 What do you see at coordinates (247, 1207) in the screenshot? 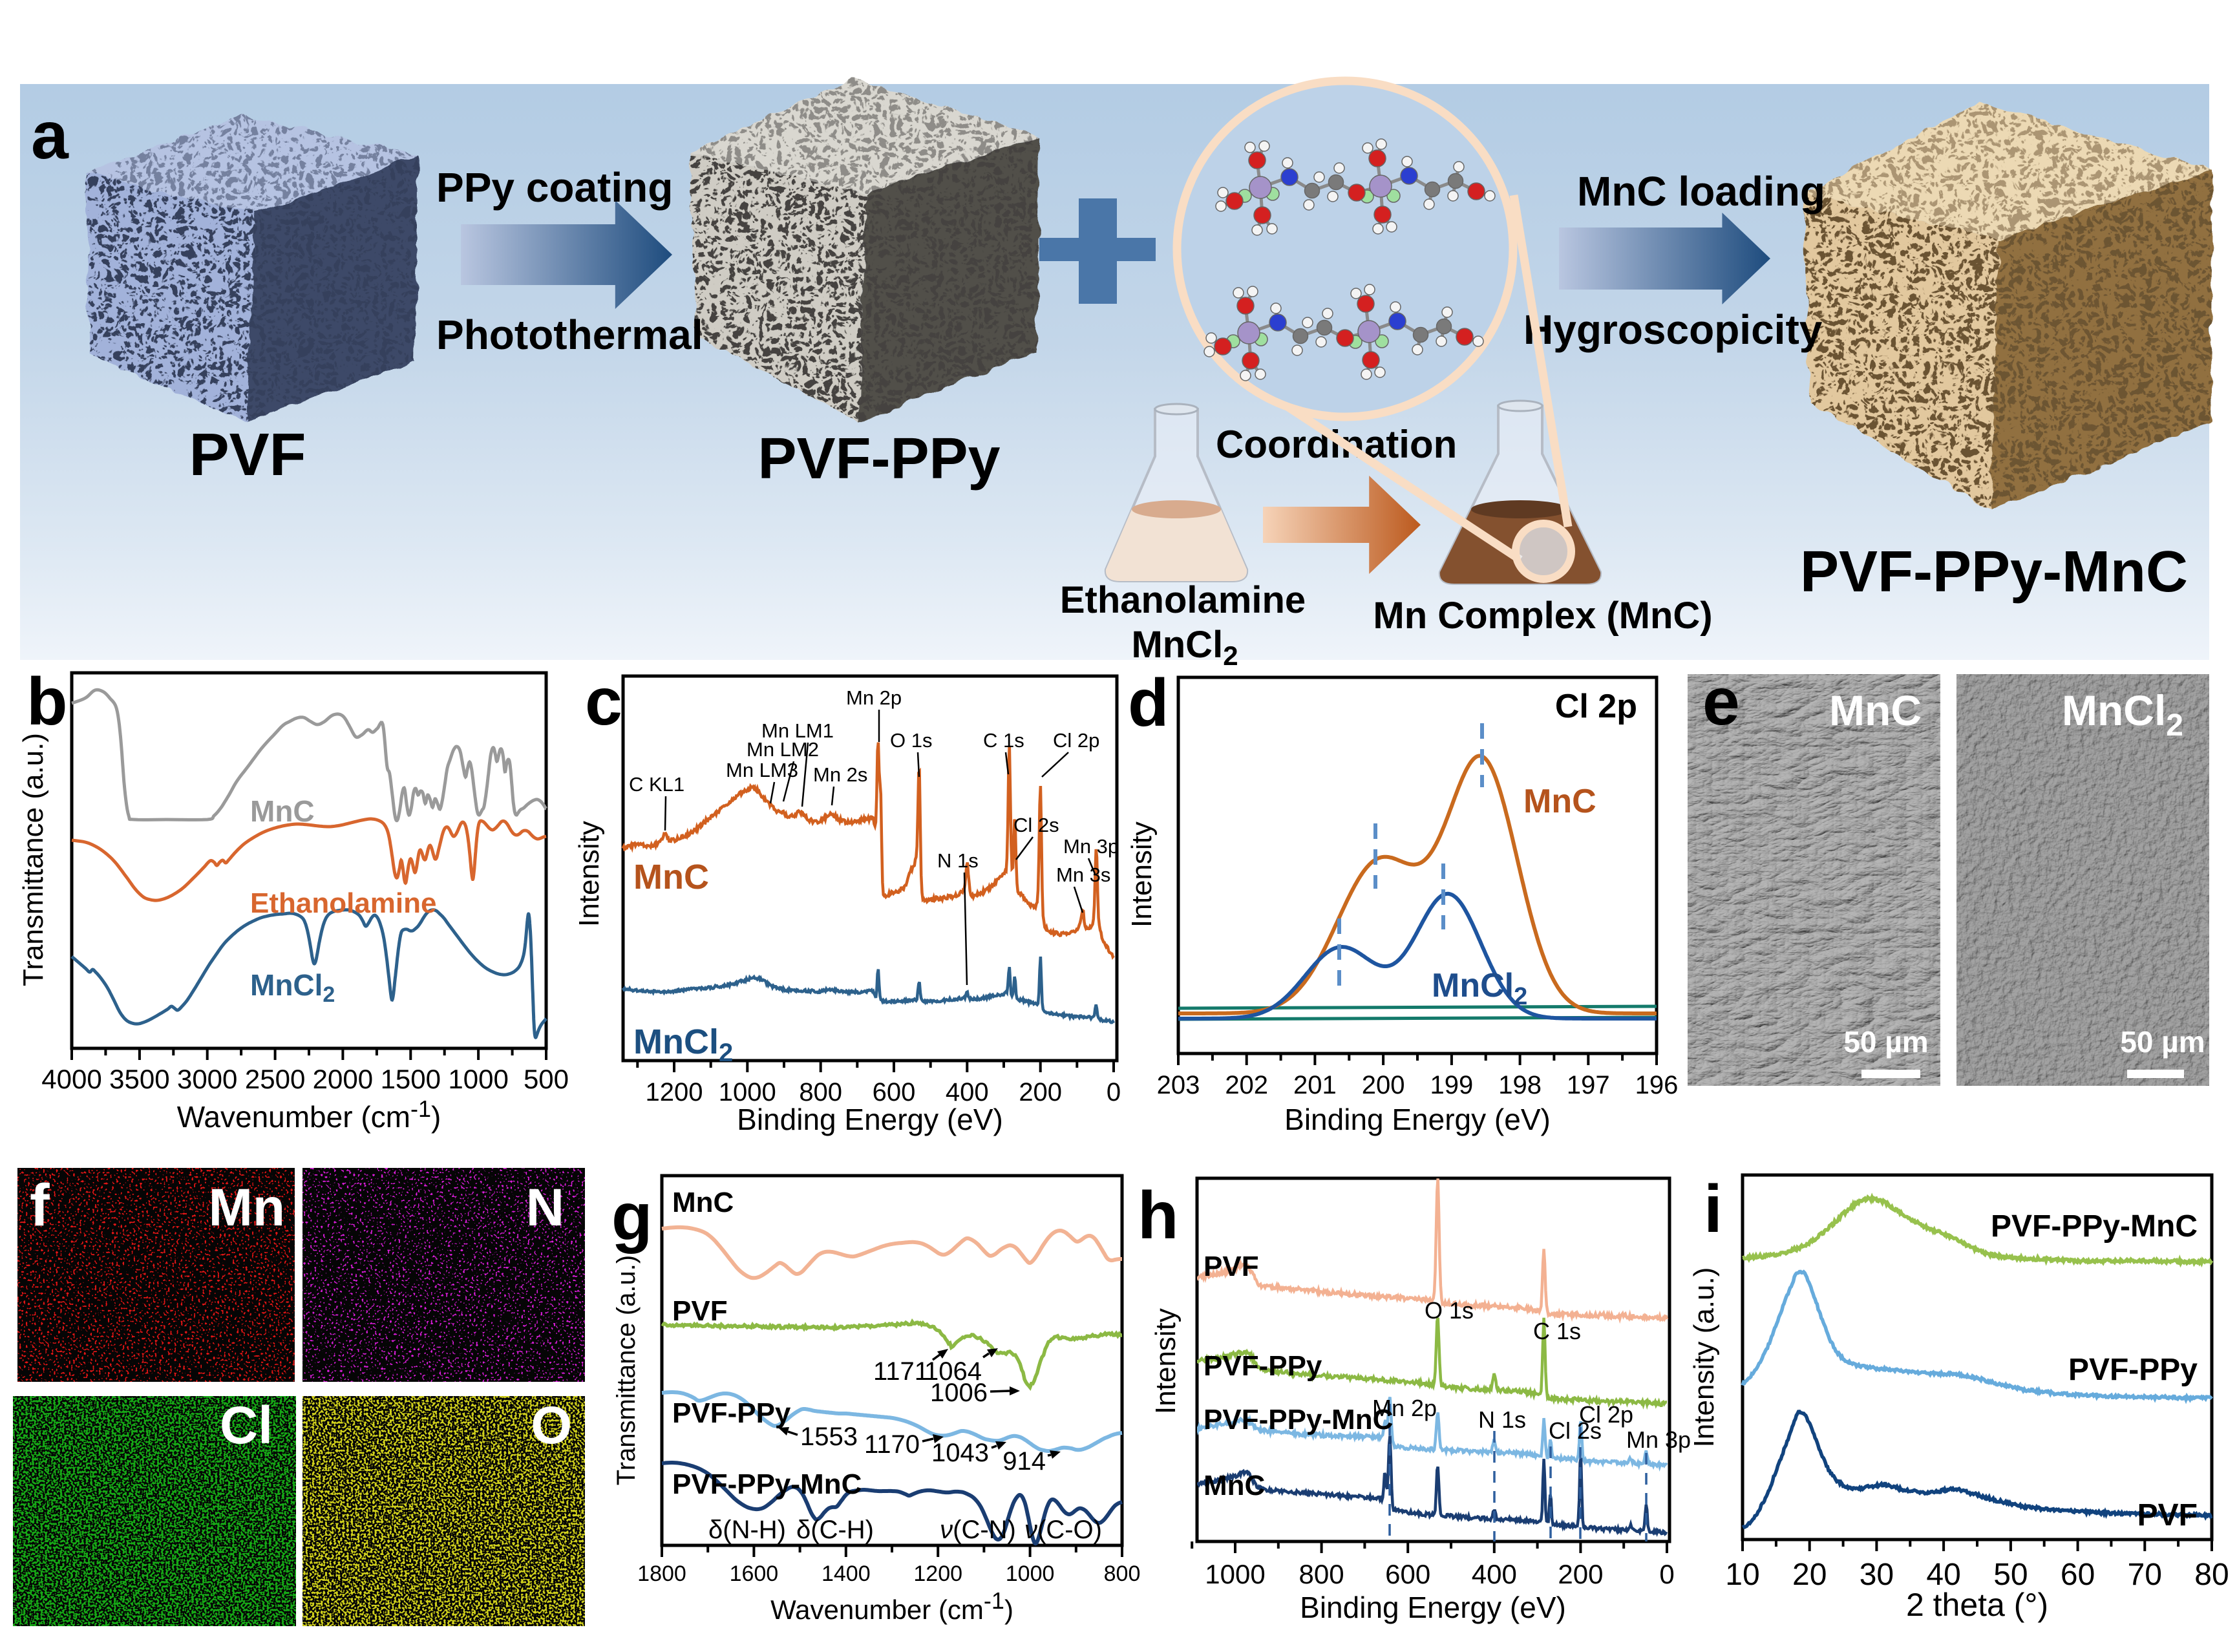
I see `svg-text: Mn` at bounding box center [247, 1207].